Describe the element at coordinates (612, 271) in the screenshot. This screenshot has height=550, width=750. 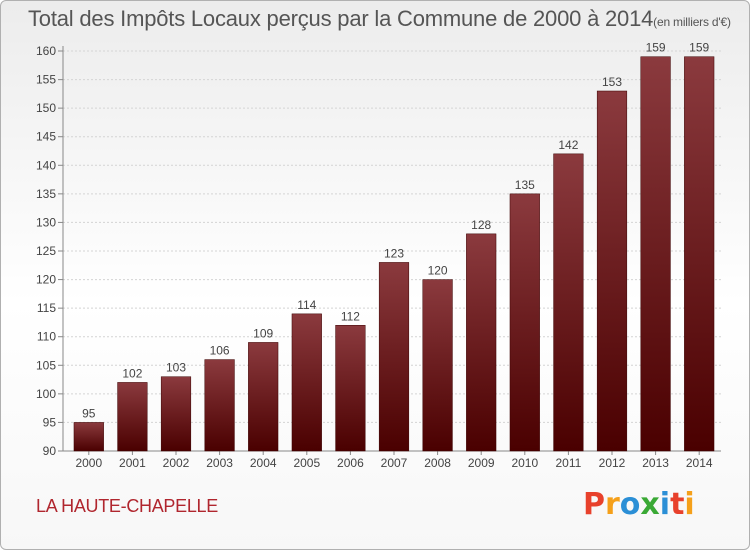
I see `bar-2012` at that location.